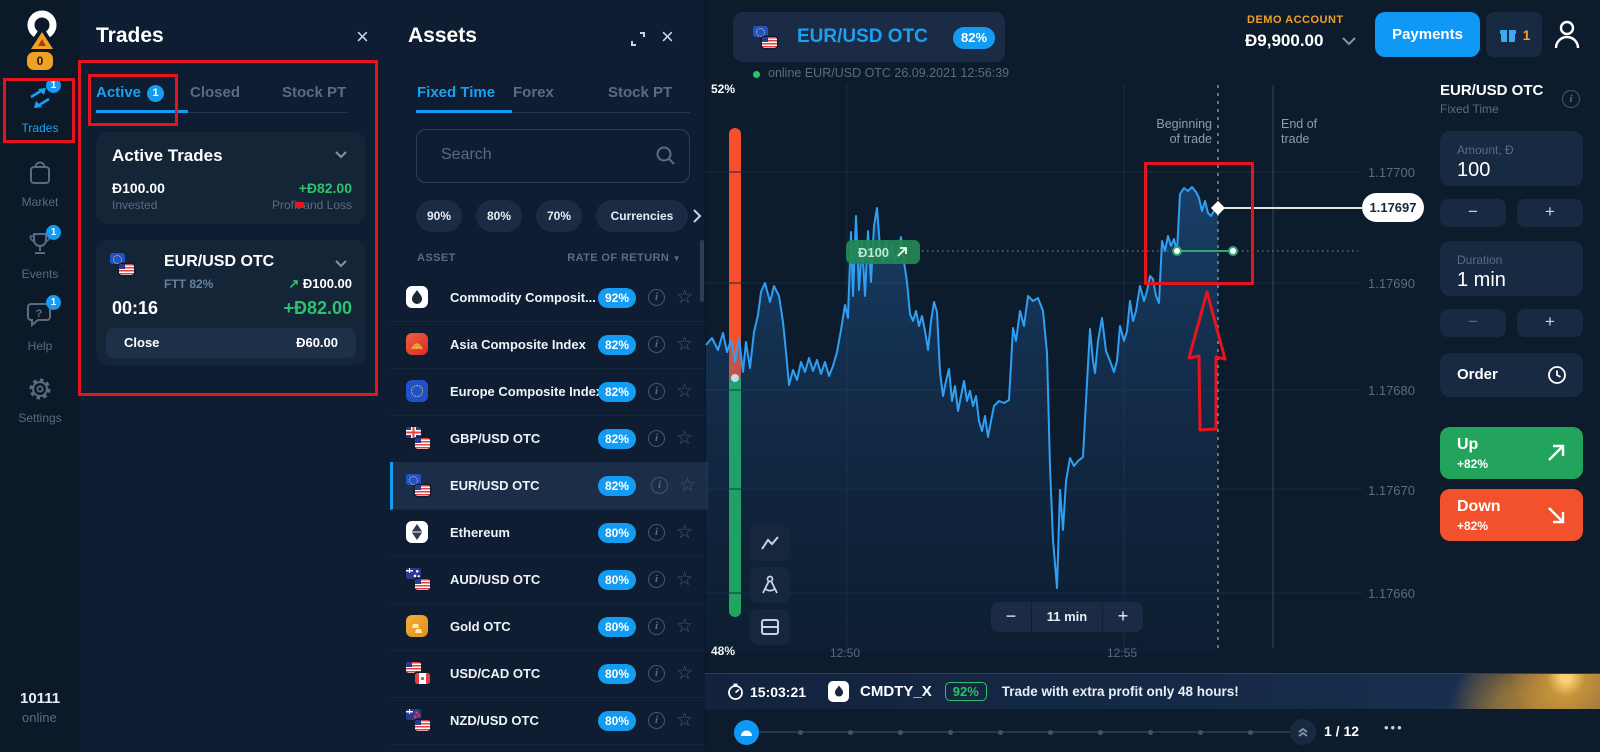  I want to click on more-menu-button: •••, so click(1394, 727).